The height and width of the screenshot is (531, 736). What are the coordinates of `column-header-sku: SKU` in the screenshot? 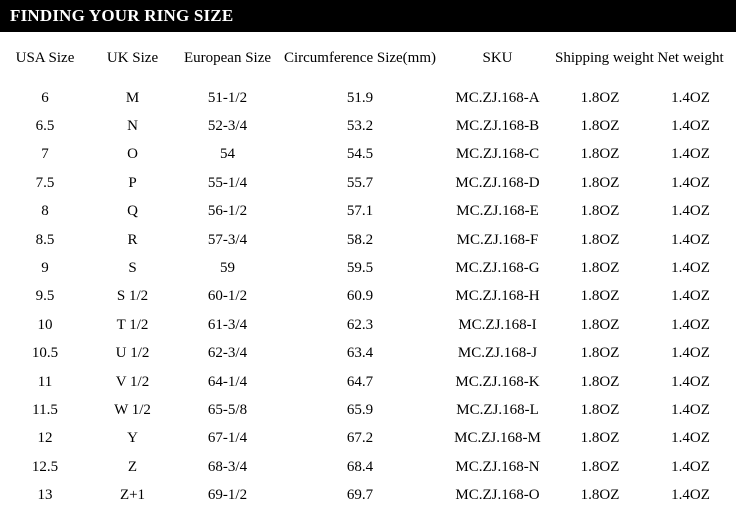 It's located at (497, 57).